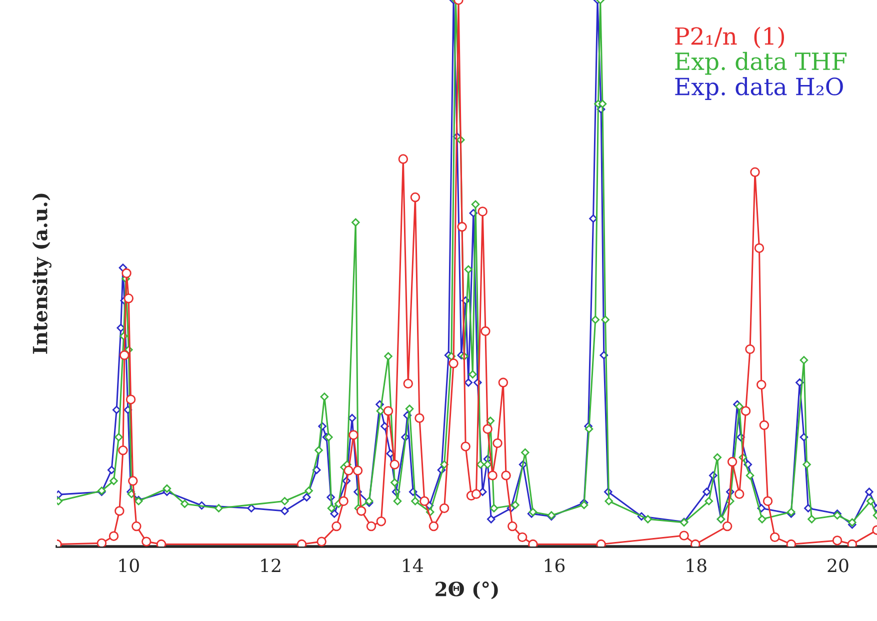 This screenshot has height=621, width=877. What do you see at coordinates (42, 274) in the screenshot?
I see `y-axis-title: Intensity (a.u.)` at bounding box center [42, 274].